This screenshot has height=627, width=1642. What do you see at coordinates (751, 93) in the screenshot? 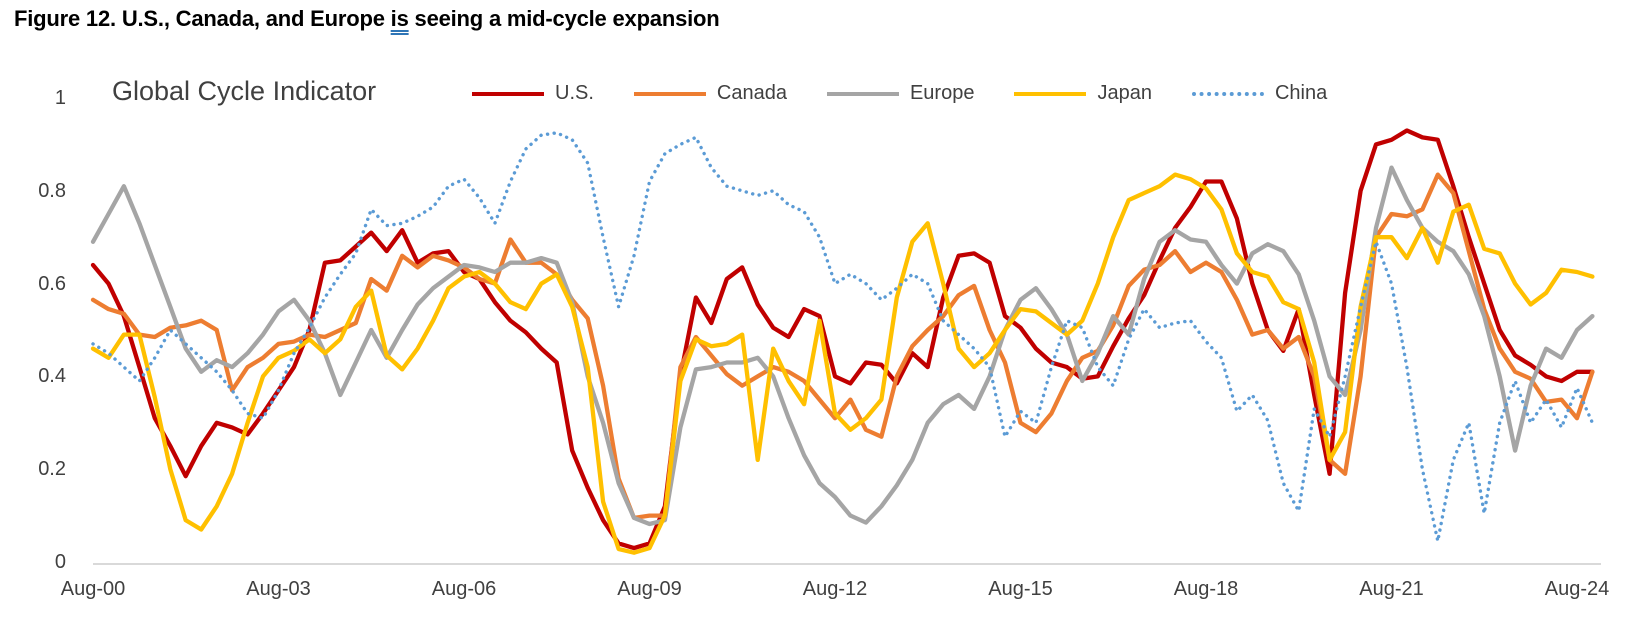
I see `legend-label-canada: Canada` at bounding box center [751, 93].